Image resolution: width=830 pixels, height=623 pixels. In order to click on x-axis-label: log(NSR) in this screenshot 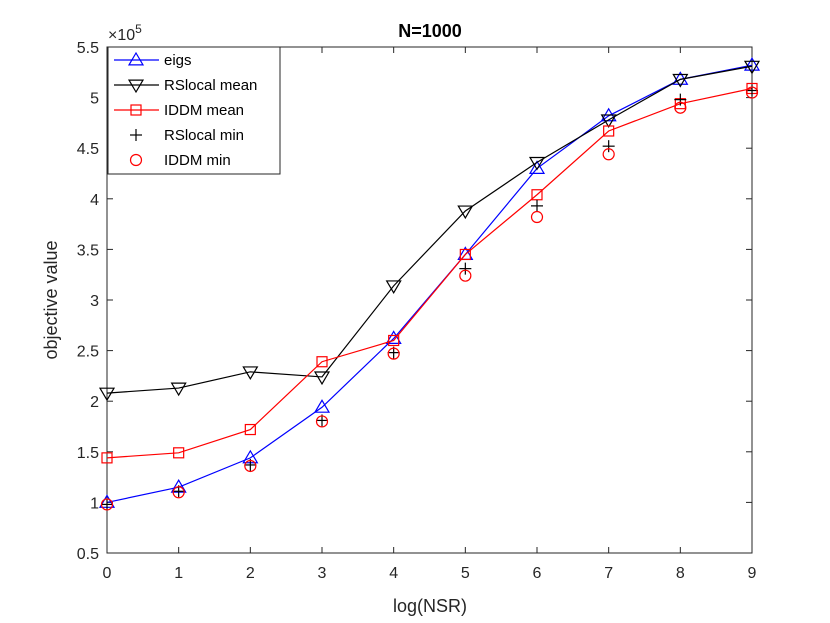, I will do `click(430, 606)`.